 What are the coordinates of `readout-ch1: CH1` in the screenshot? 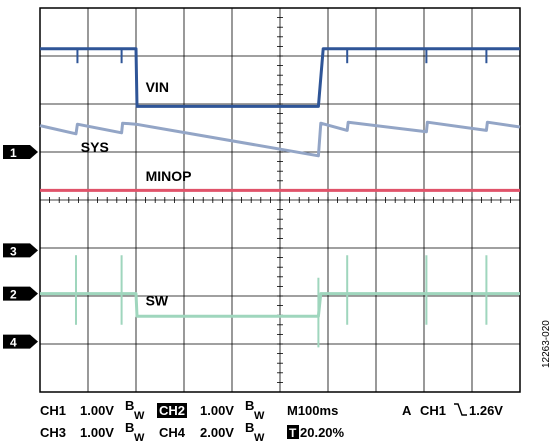 It's located at (53, 410).